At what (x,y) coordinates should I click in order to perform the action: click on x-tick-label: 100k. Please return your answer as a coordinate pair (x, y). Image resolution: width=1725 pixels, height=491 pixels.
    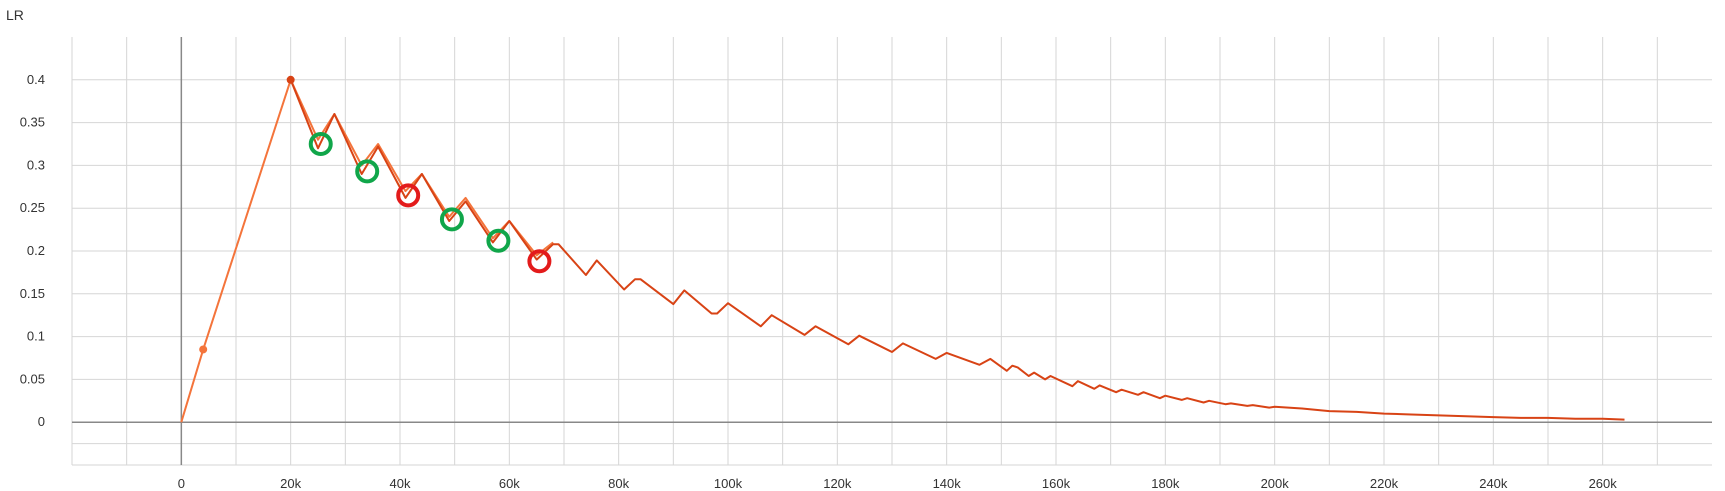
    Looking at the image, I should click on (728, 483).